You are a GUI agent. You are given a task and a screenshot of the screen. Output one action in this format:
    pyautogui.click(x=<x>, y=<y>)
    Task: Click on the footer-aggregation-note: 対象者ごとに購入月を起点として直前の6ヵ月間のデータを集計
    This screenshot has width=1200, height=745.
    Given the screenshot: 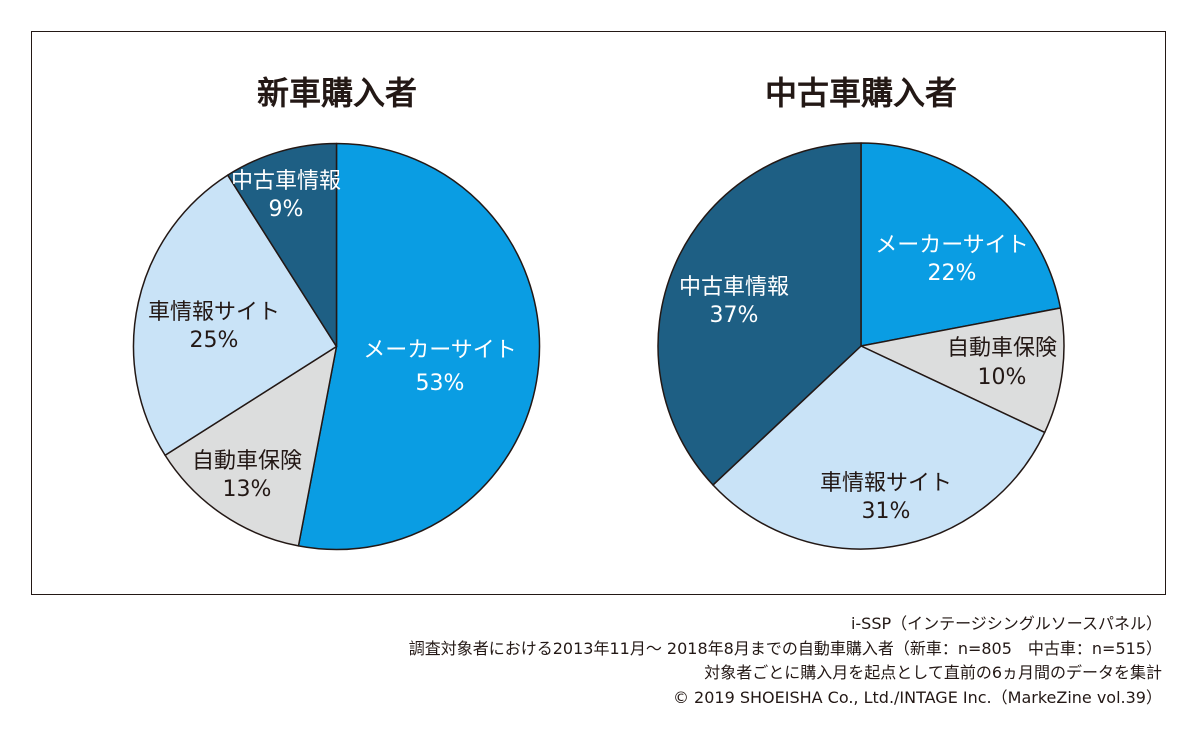 What is the action you would take?
    pyautogui.click(x=933, y=672)
    